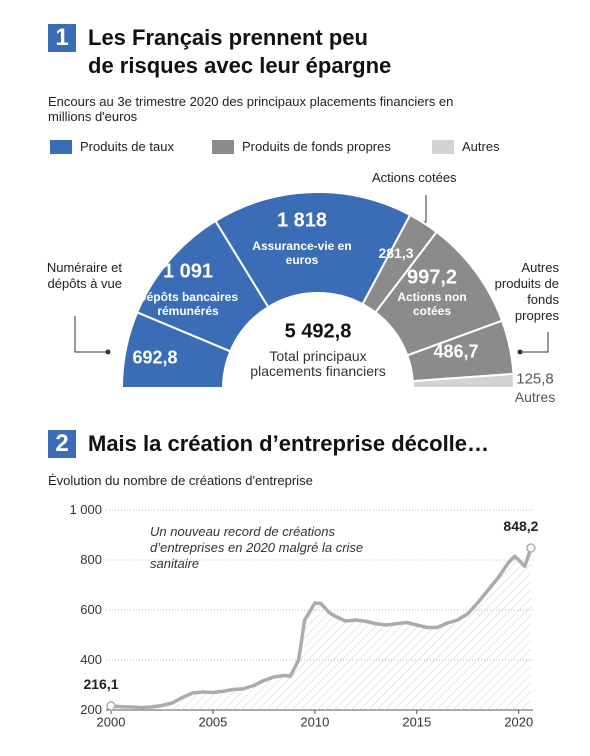  What do you see at coordinates (91, 709) in the screenshot?
I see `y-tick-label: 200` at bounding box center [91, 709].